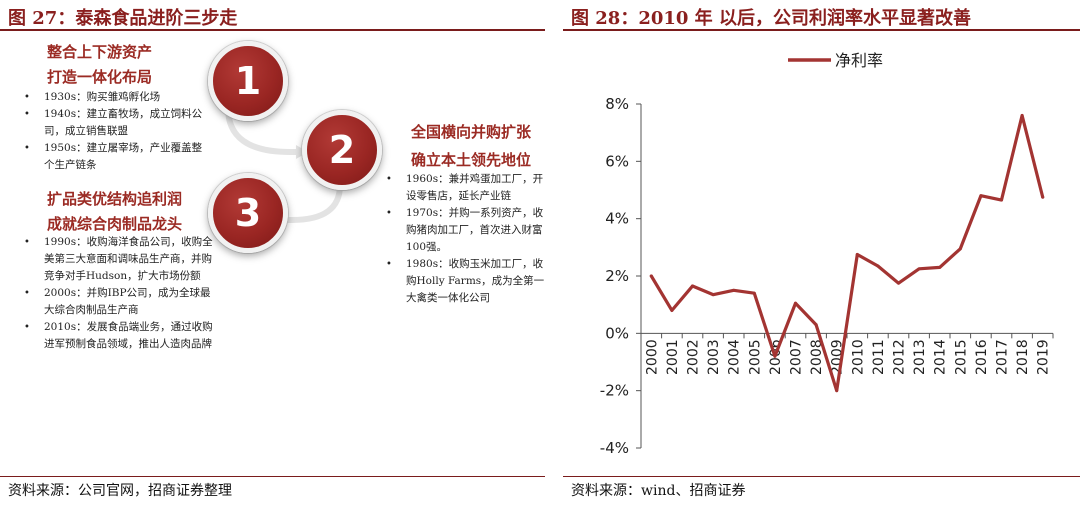  Describe the element at coordinates (817, 357) in the screenshot. I see `x-tick-label: 2008` at that location.